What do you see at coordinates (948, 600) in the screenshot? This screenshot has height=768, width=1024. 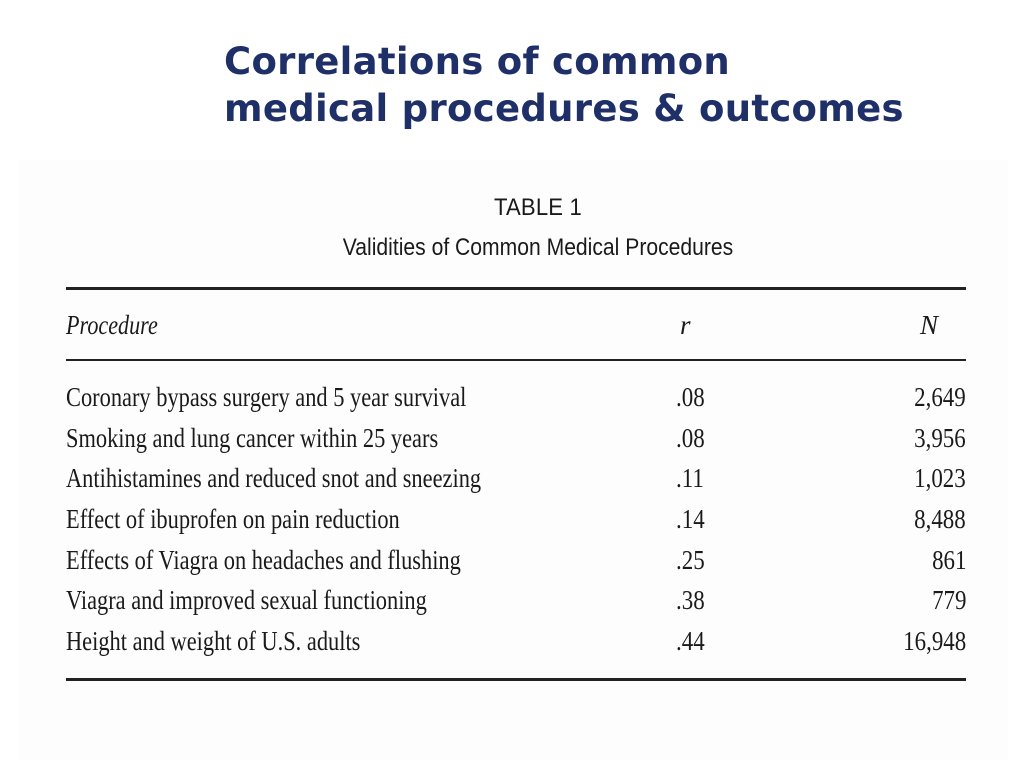 I see `cell-n: 779` at bounding box center [948, 600].